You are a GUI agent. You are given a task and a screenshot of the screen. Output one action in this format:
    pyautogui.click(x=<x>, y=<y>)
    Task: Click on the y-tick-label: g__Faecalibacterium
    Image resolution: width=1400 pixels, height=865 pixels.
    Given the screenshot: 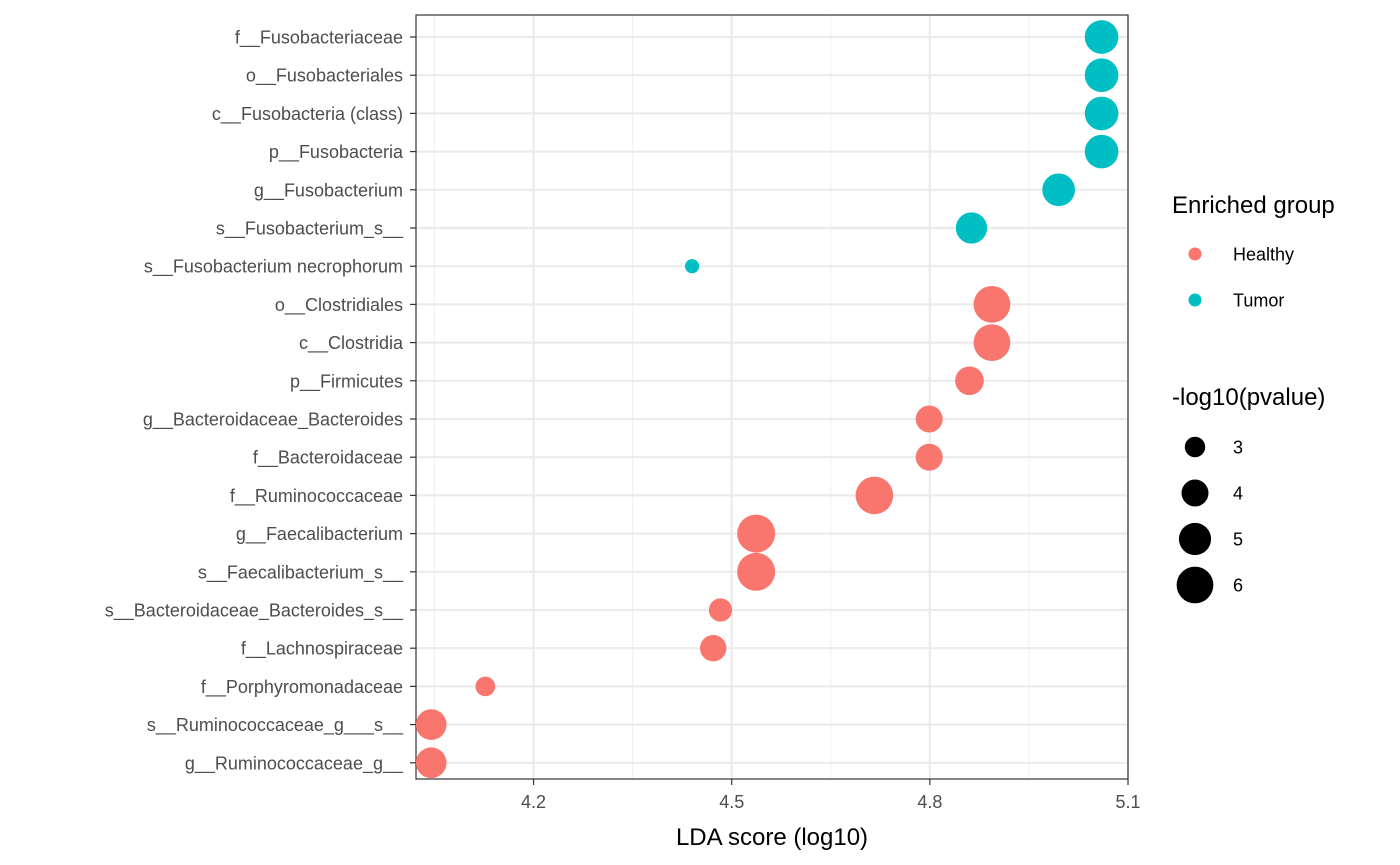 What is the action you would take?
    pyautogui.click(x=319, y=534)
    